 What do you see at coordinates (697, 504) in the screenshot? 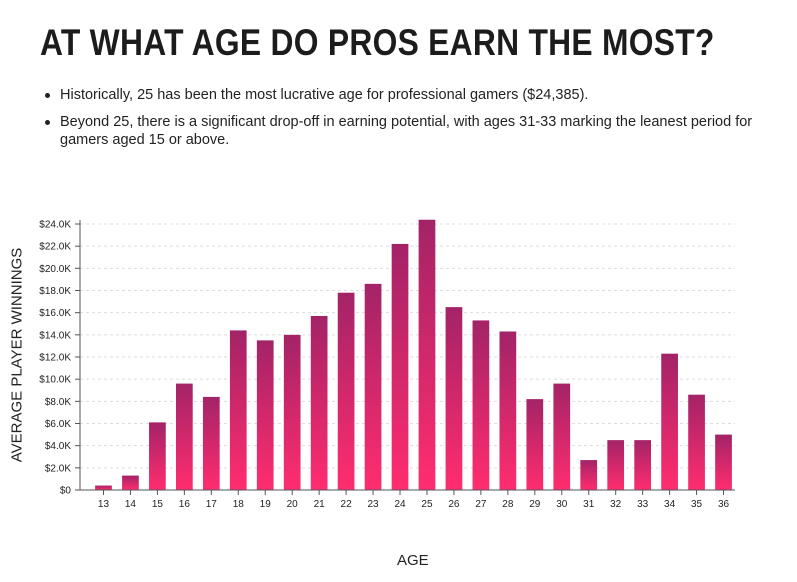
I see `x-tick-label: 35` at bounding box center [697, 504].